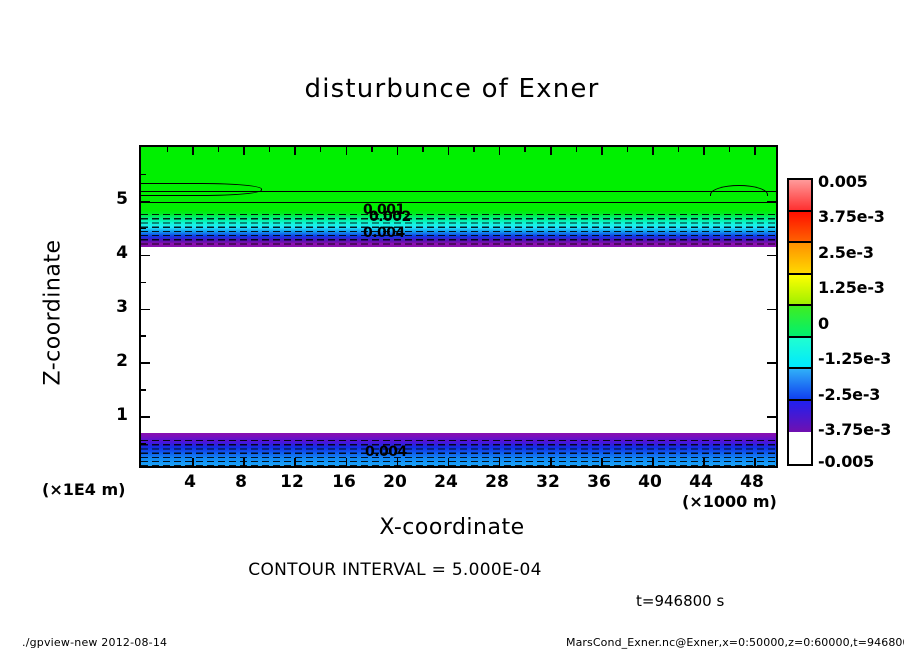  I want to click on ytick-label: 3, so click(122, 307).